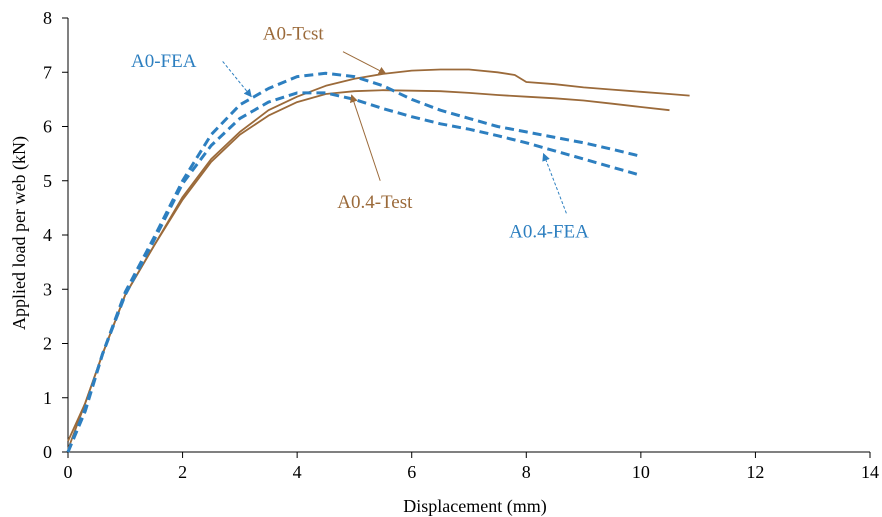 Image resolution: width=882 pixels, height=517 pixels. I want to click on y-tick-label: 1, so click(47, 398).